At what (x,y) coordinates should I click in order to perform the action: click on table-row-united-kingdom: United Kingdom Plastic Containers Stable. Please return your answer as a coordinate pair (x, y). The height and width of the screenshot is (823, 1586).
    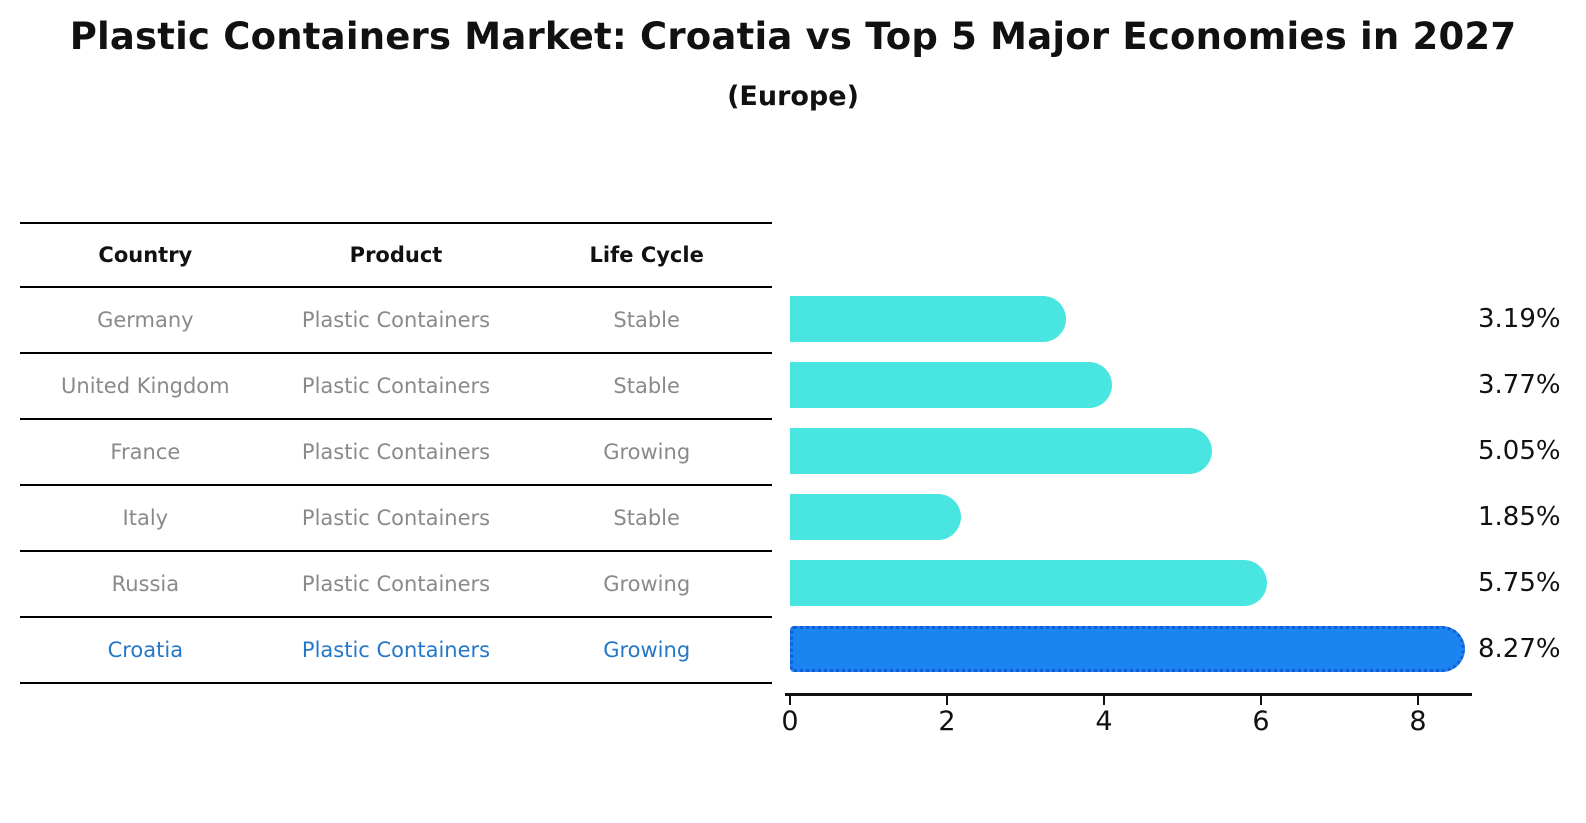
    Looking at the image, I should click on (396, 387).